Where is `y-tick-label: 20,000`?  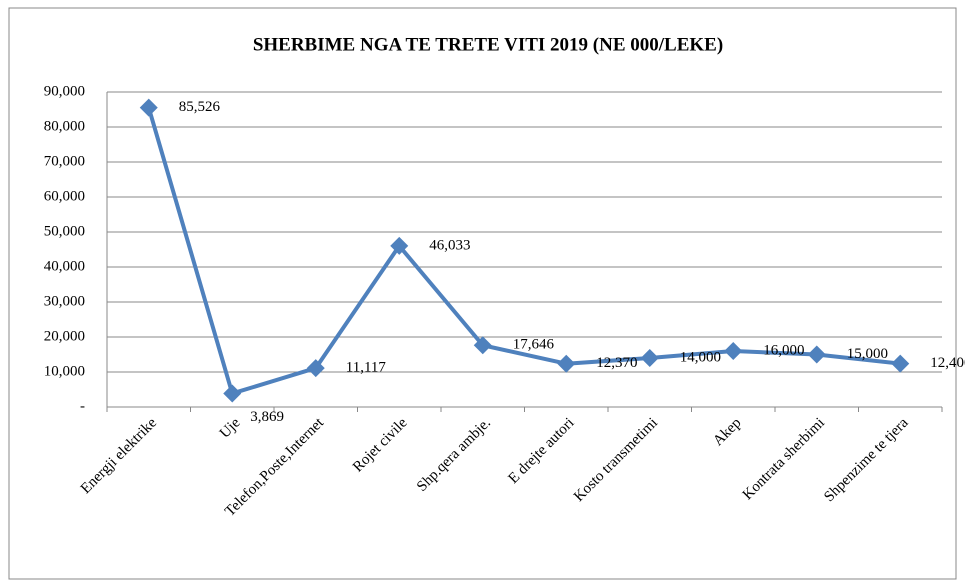 y-tick-label: 20,000 is located at coordinates (64, 336).